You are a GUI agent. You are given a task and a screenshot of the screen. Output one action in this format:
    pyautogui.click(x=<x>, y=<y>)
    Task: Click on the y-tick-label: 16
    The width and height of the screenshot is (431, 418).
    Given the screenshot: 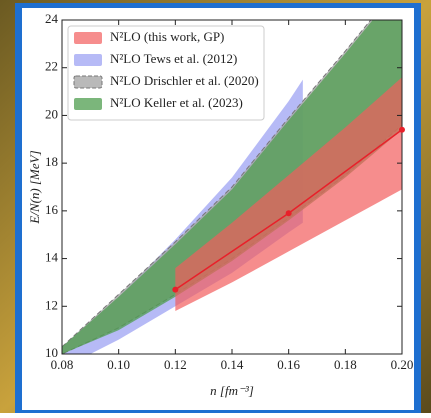 What is the action you would take?
    pyautogui.click(x=52, y=209)
    